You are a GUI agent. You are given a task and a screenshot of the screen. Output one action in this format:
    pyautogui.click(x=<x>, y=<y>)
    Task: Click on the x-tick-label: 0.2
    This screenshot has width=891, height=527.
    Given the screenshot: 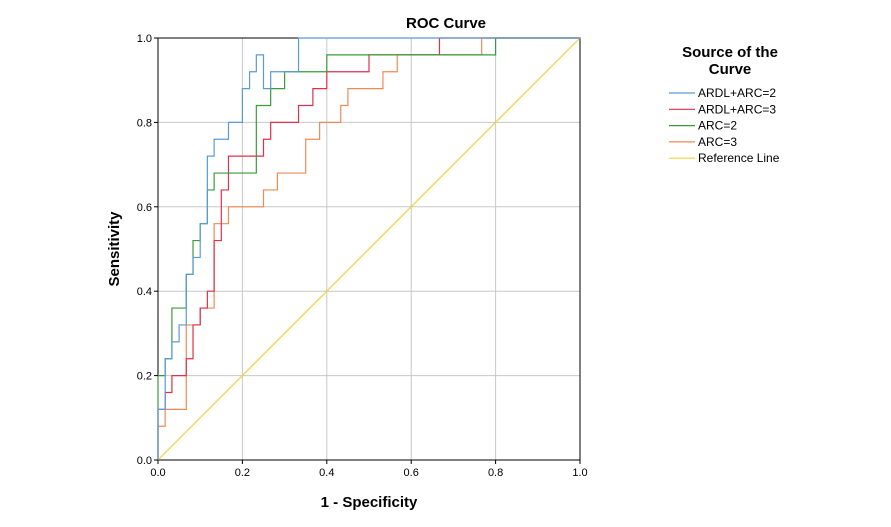 What is the action you would take?
    pyautogui.click(x=242, y=473)
    